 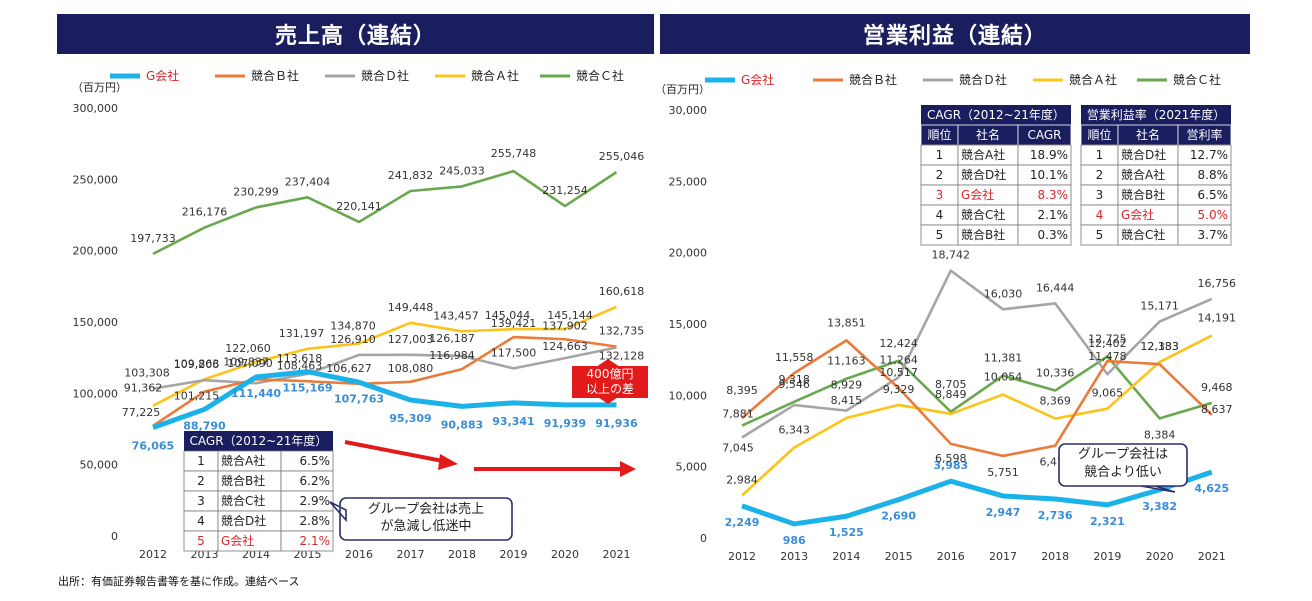 What do you see at coordinates (628, 469) in the screenshot?
I see `sales-flat-arrow-head` at bounding box center [628, 469].